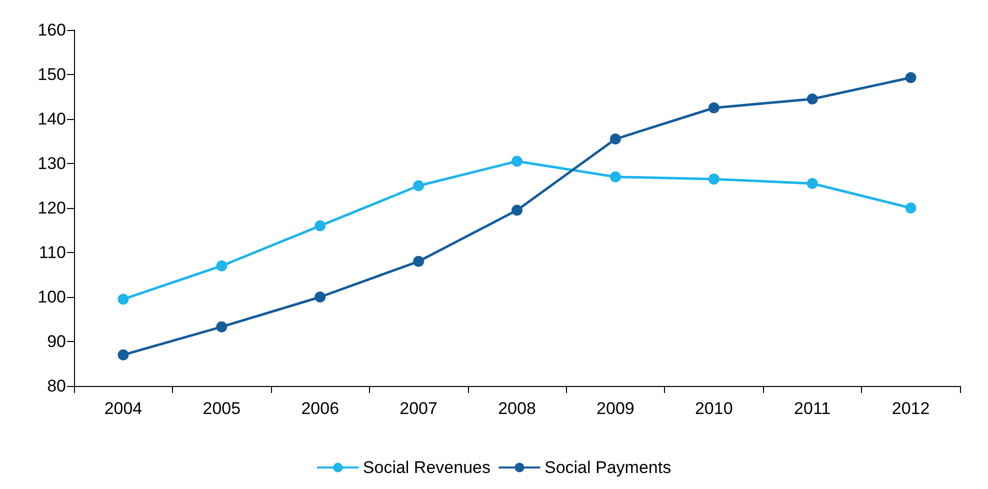 The width and height of the screenshot is (988, 489). Describe the element at coordinates (419, 408) in the screenshot. I see `x-tick-label: 2007` at that location.